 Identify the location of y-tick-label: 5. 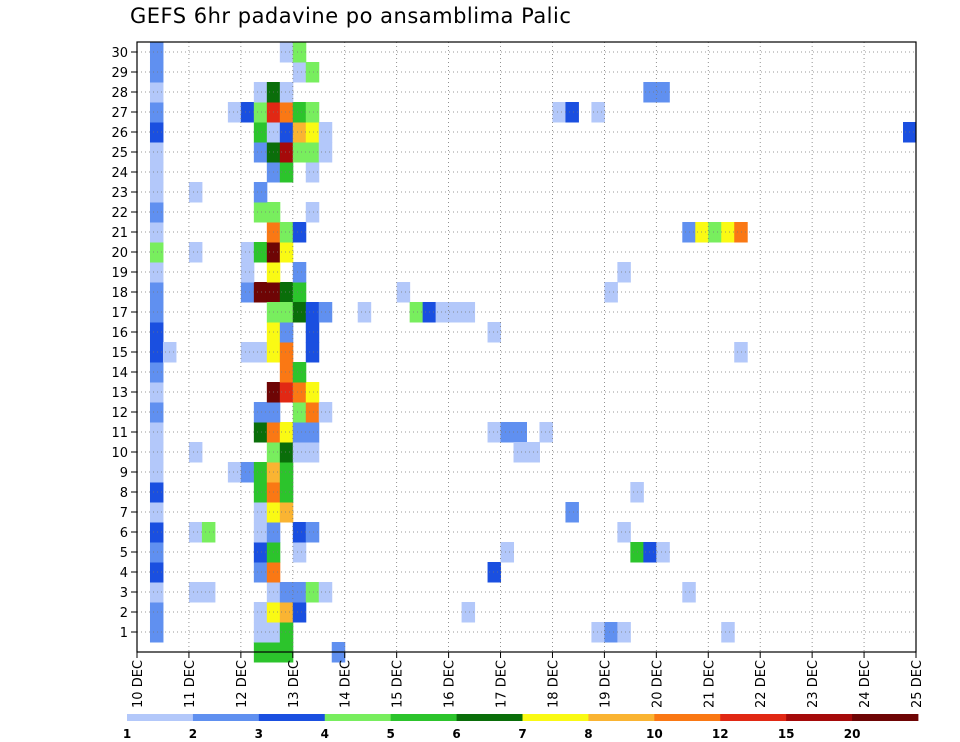
(124, 553).